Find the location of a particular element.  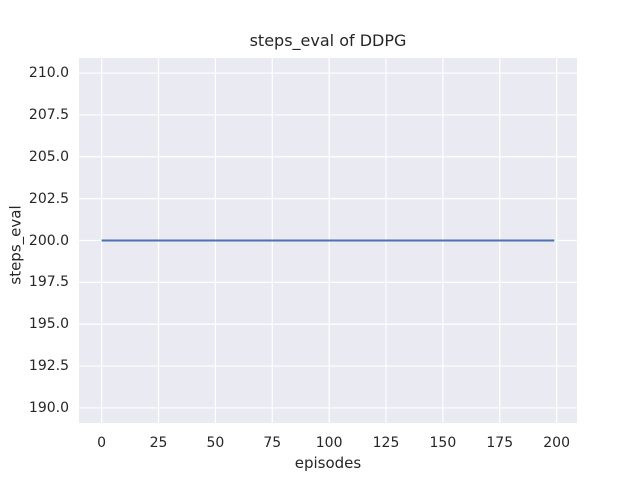

y-tick-label: 190.0 is located at coordinates (48, 407).